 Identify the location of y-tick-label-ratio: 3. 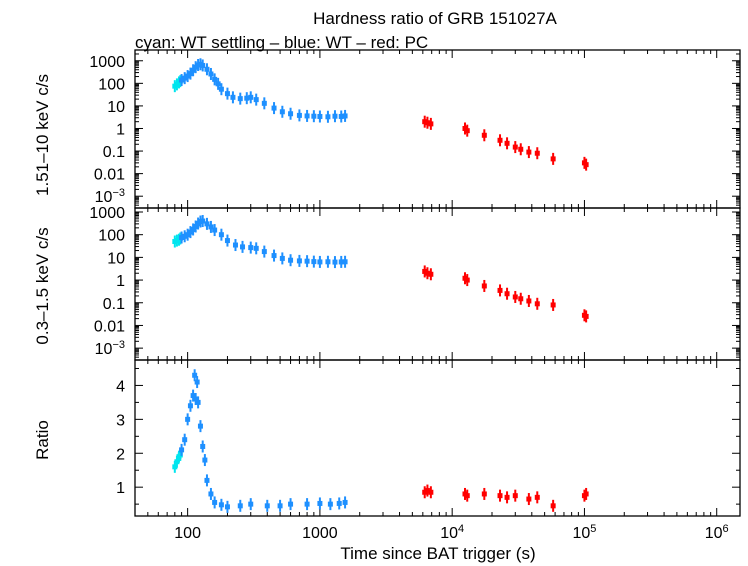
(120, 420).